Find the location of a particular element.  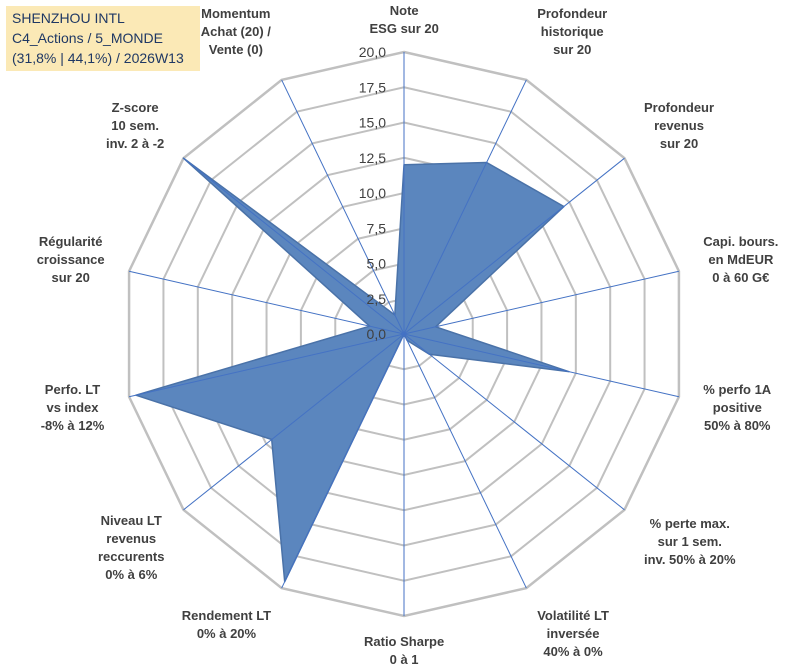

chart-title: SHENZHOU INTL is located at coordinates (68, 18).